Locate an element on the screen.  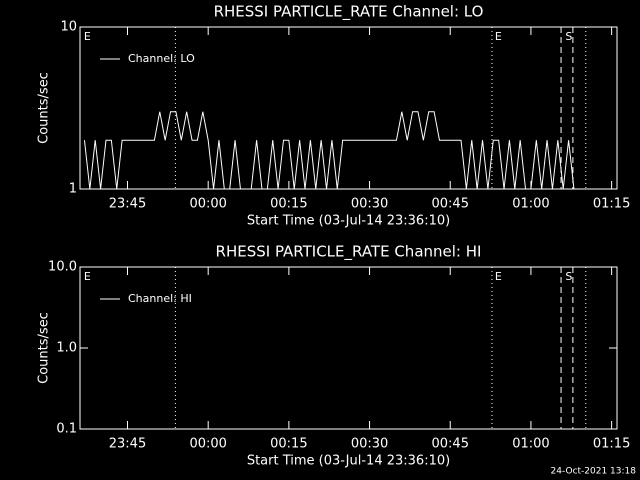
y-tick-label: 10 is located at coordinates (68, 27).